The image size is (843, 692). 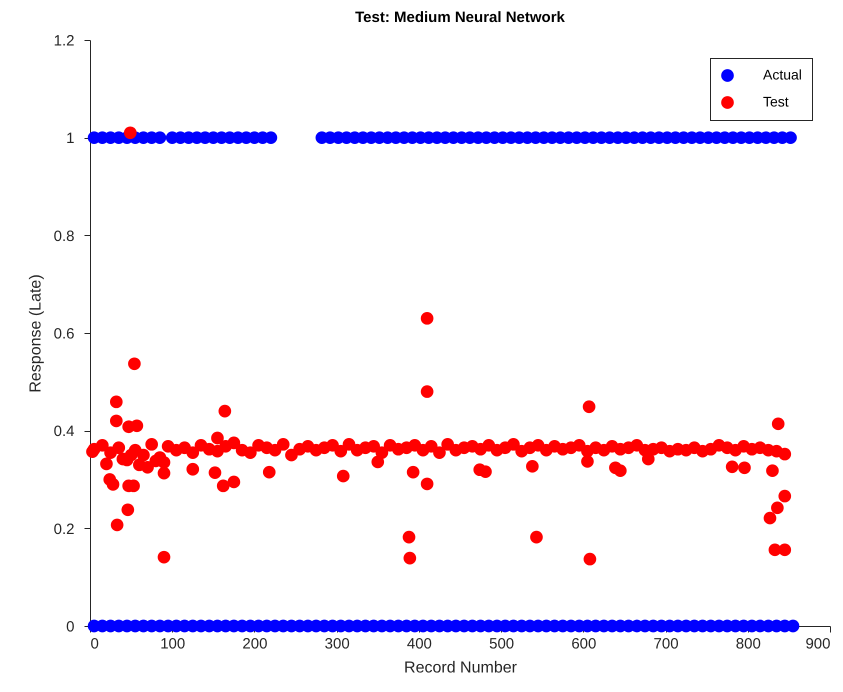 I want to click on y-axis-title: Response (Late), so click(x=36, y=333).